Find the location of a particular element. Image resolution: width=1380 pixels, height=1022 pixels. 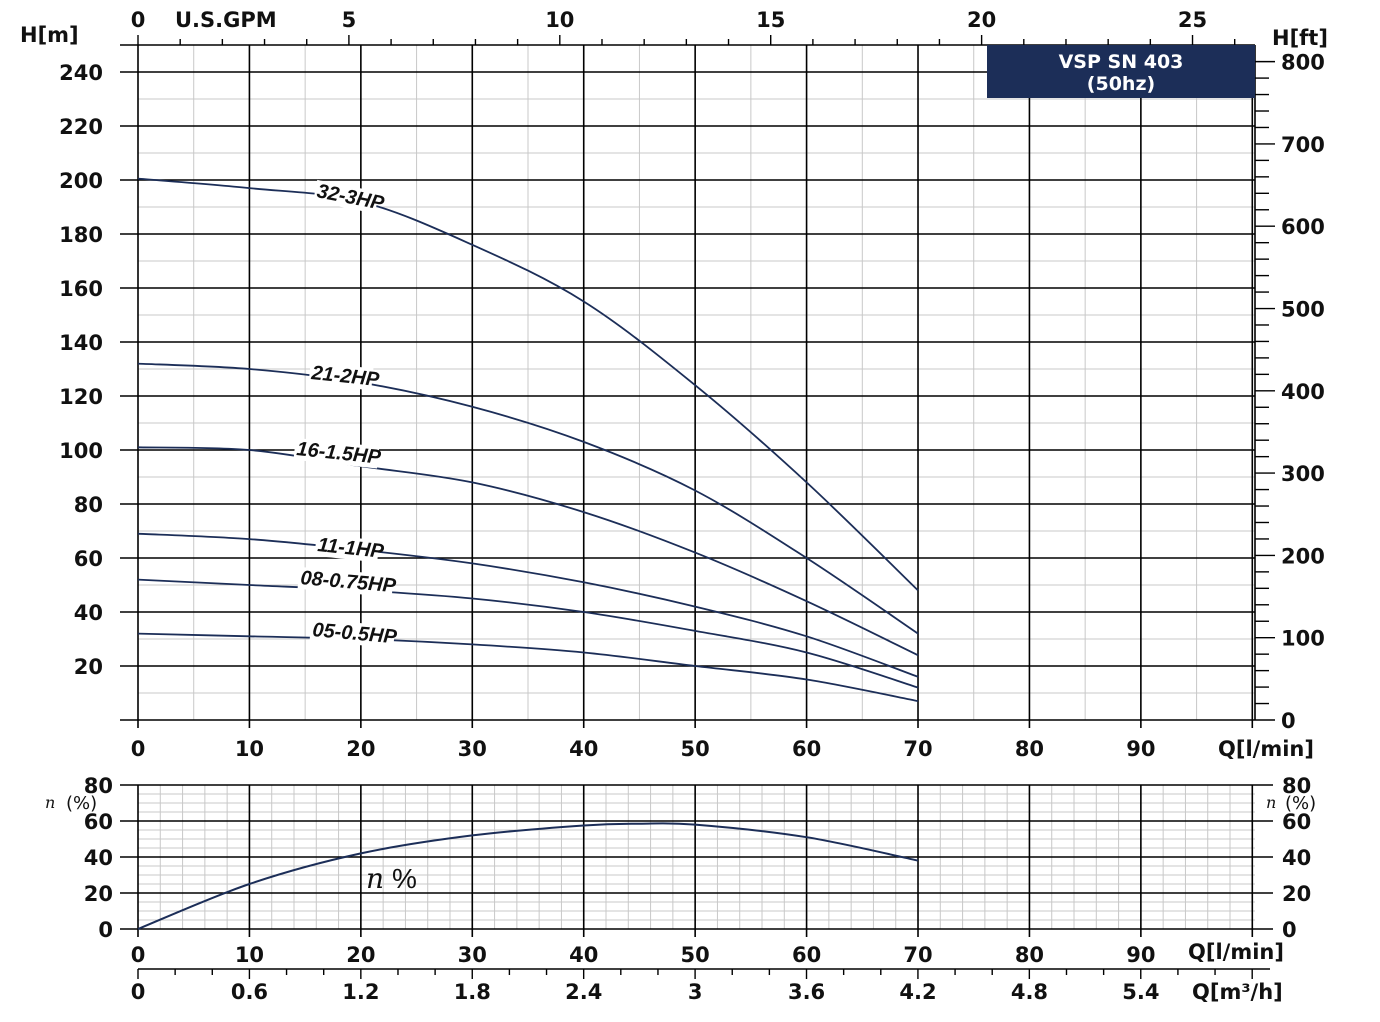

gpm-tick-label: 25 is located at coordinates (1192, 20).